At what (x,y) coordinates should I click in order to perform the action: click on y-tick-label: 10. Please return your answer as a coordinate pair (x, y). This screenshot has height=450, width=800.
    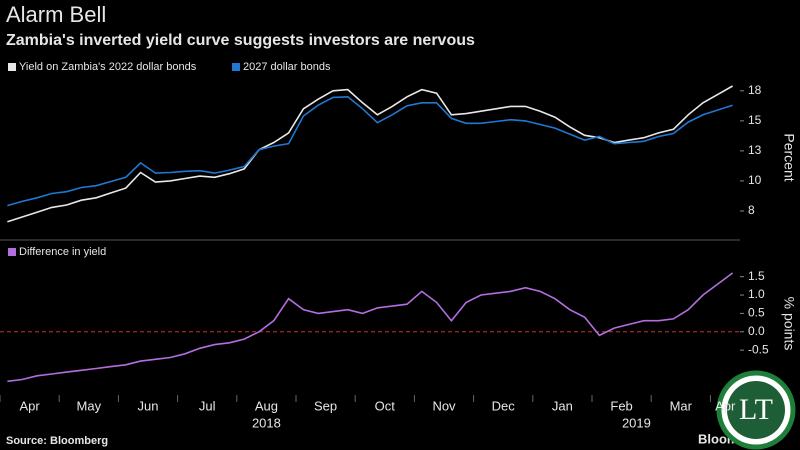
    Looking at the image, I should click on (755, 180).